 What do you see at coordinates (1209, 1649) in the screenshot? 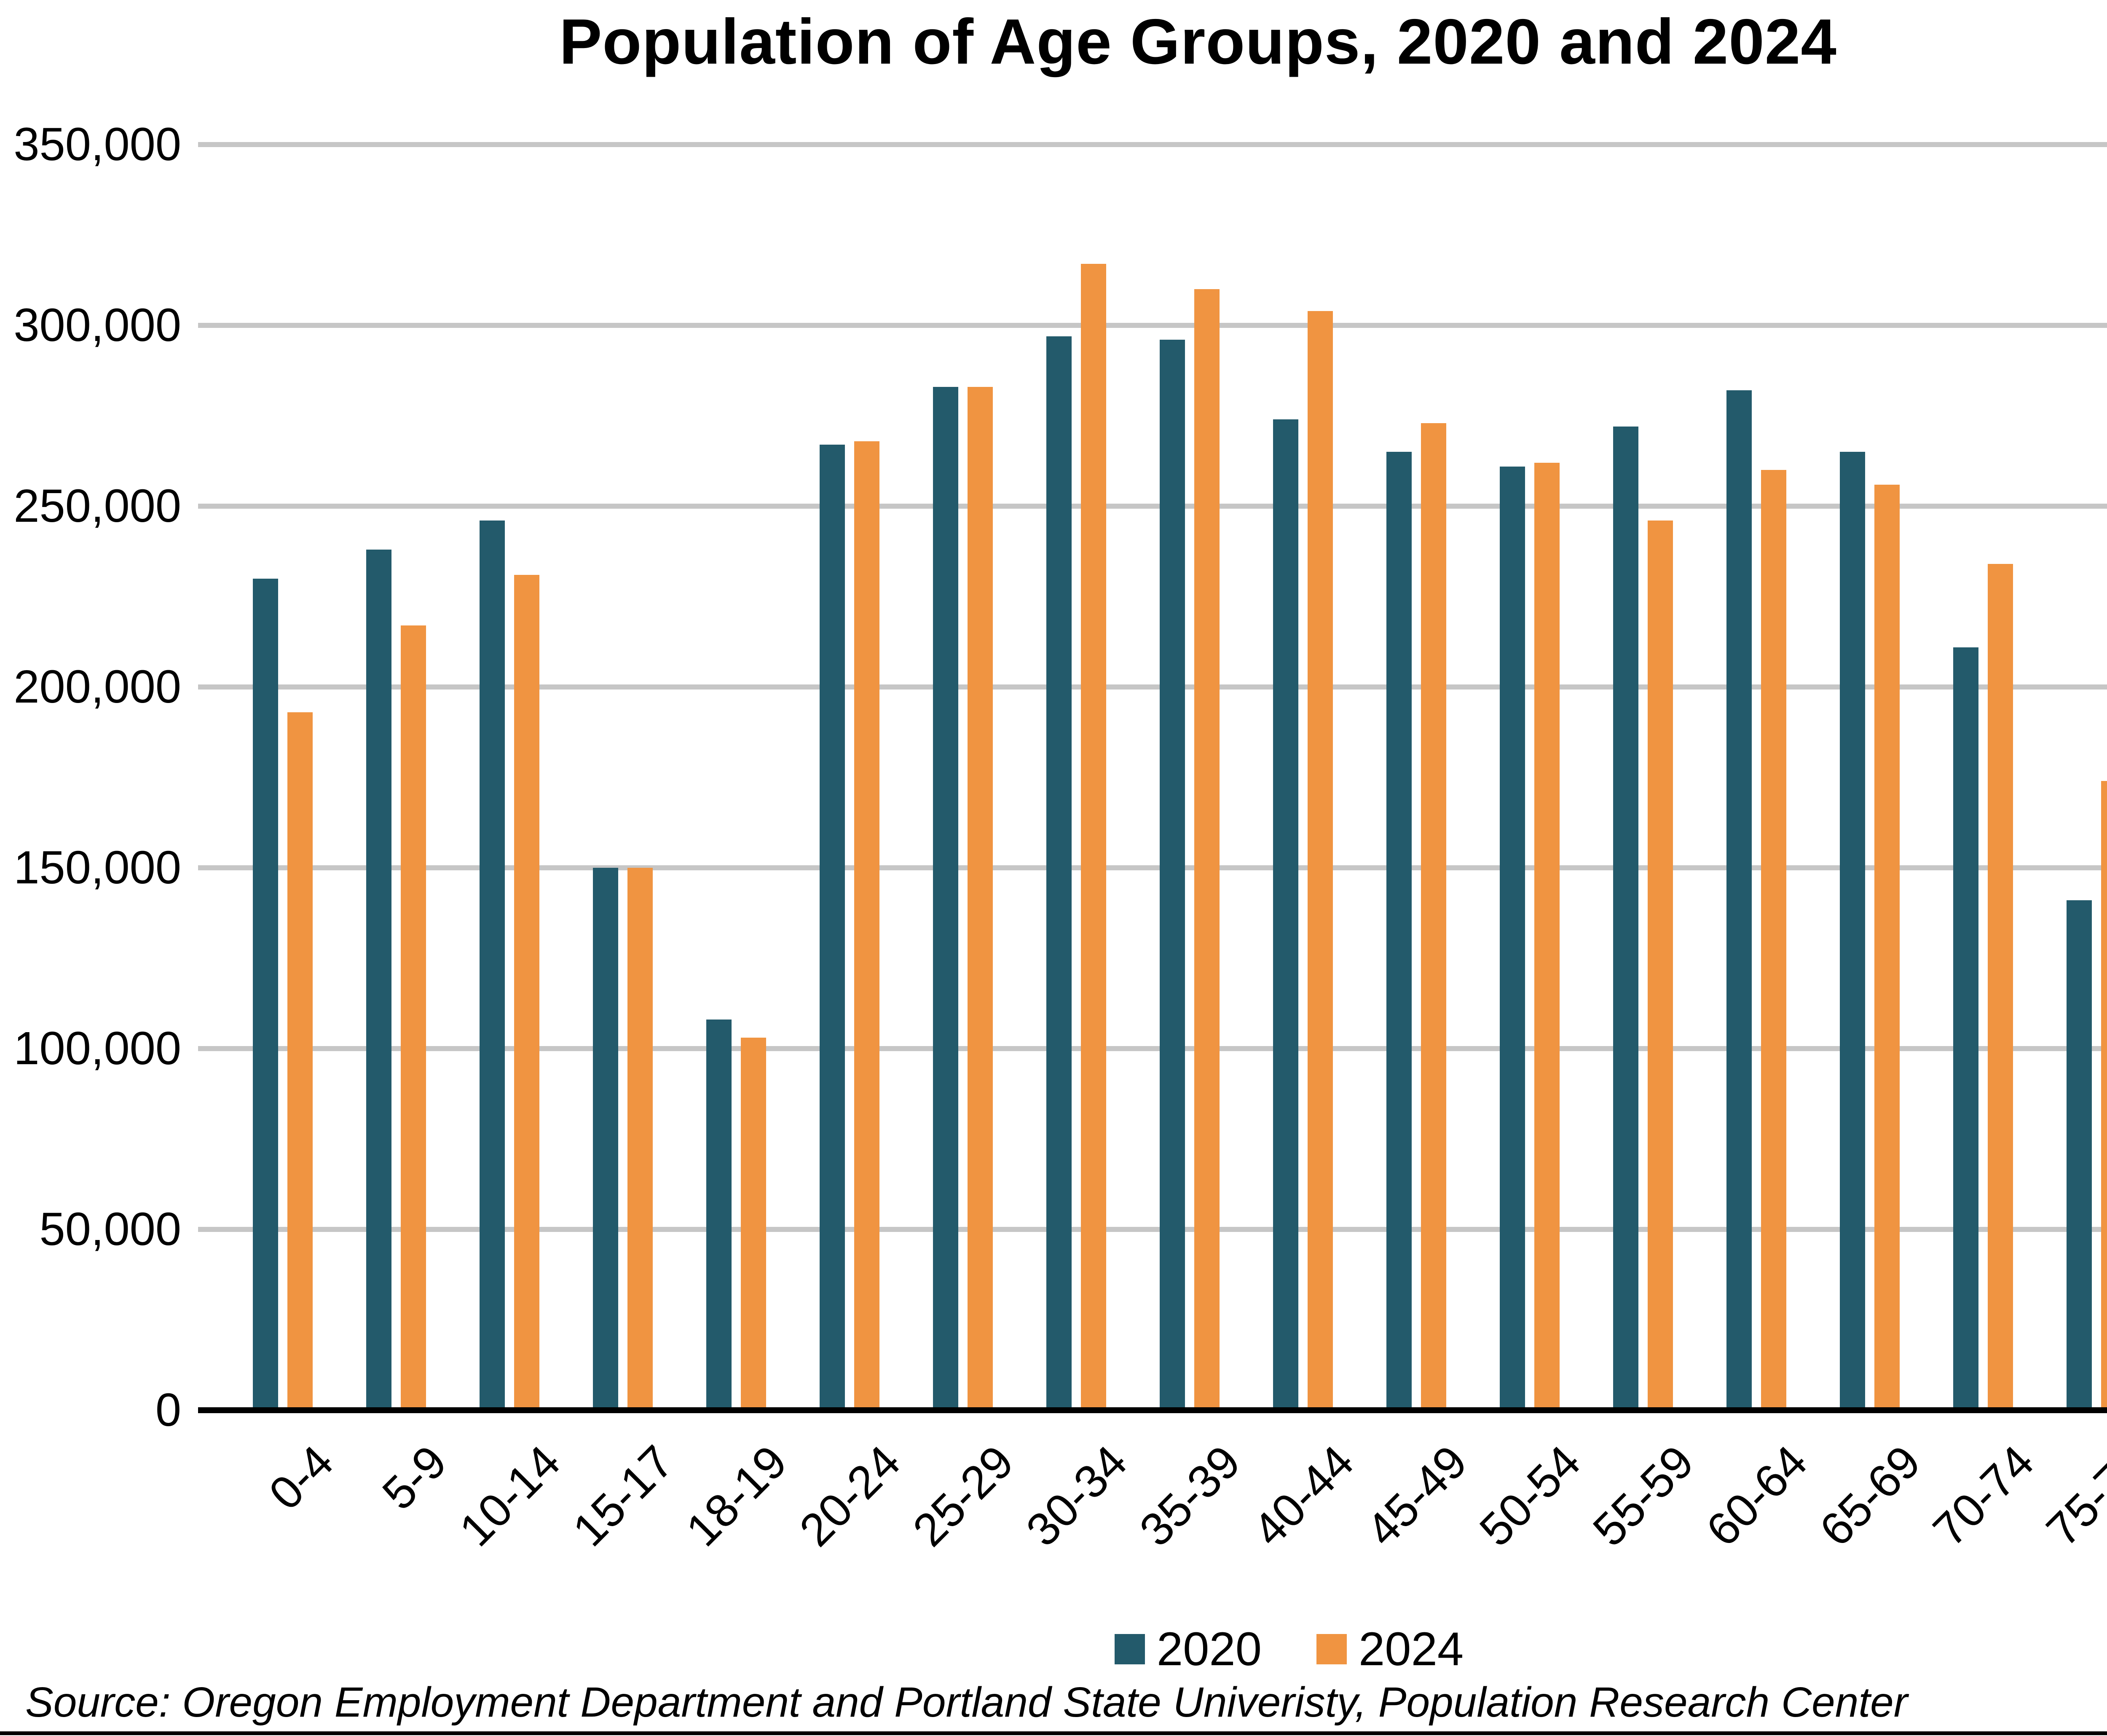
I see `legend-label-2020: 2020` at bounding box center [1209, 1649].